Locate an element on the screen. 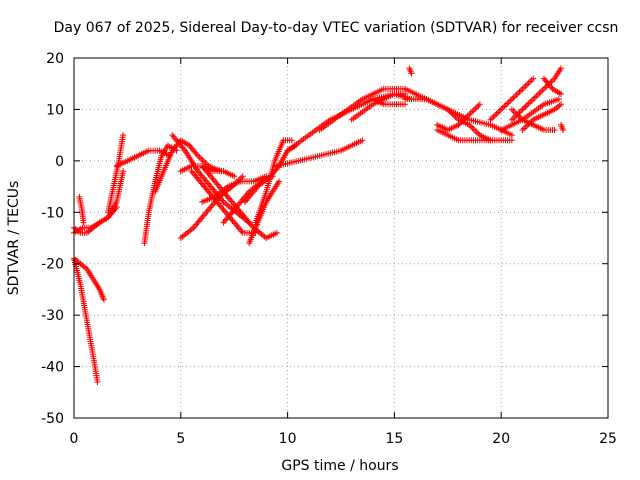  y-tick-label: -40 is located at coordinates (52, 368).